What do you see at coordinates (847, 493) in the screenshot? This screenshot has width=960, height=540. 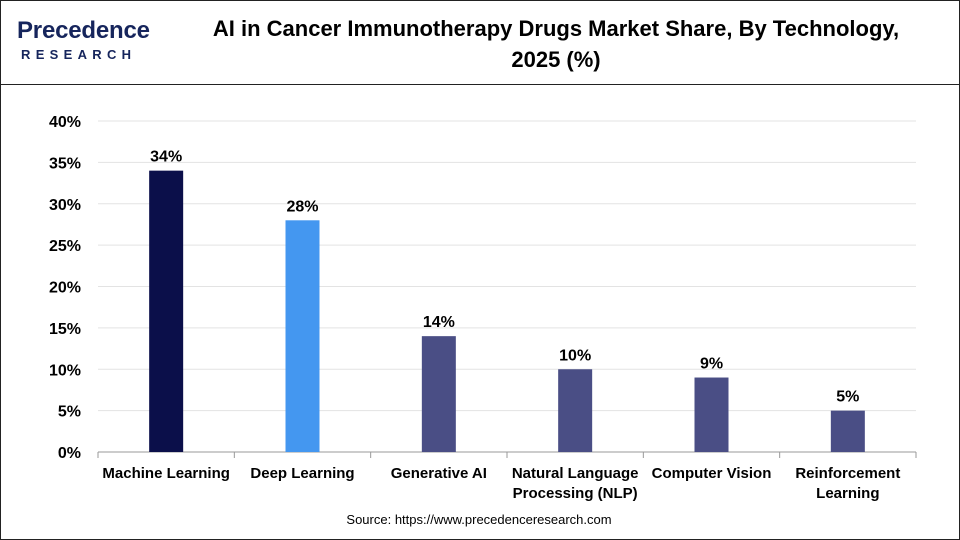 I see `x-tick-label: Learning` at bounding box center [847, 493].